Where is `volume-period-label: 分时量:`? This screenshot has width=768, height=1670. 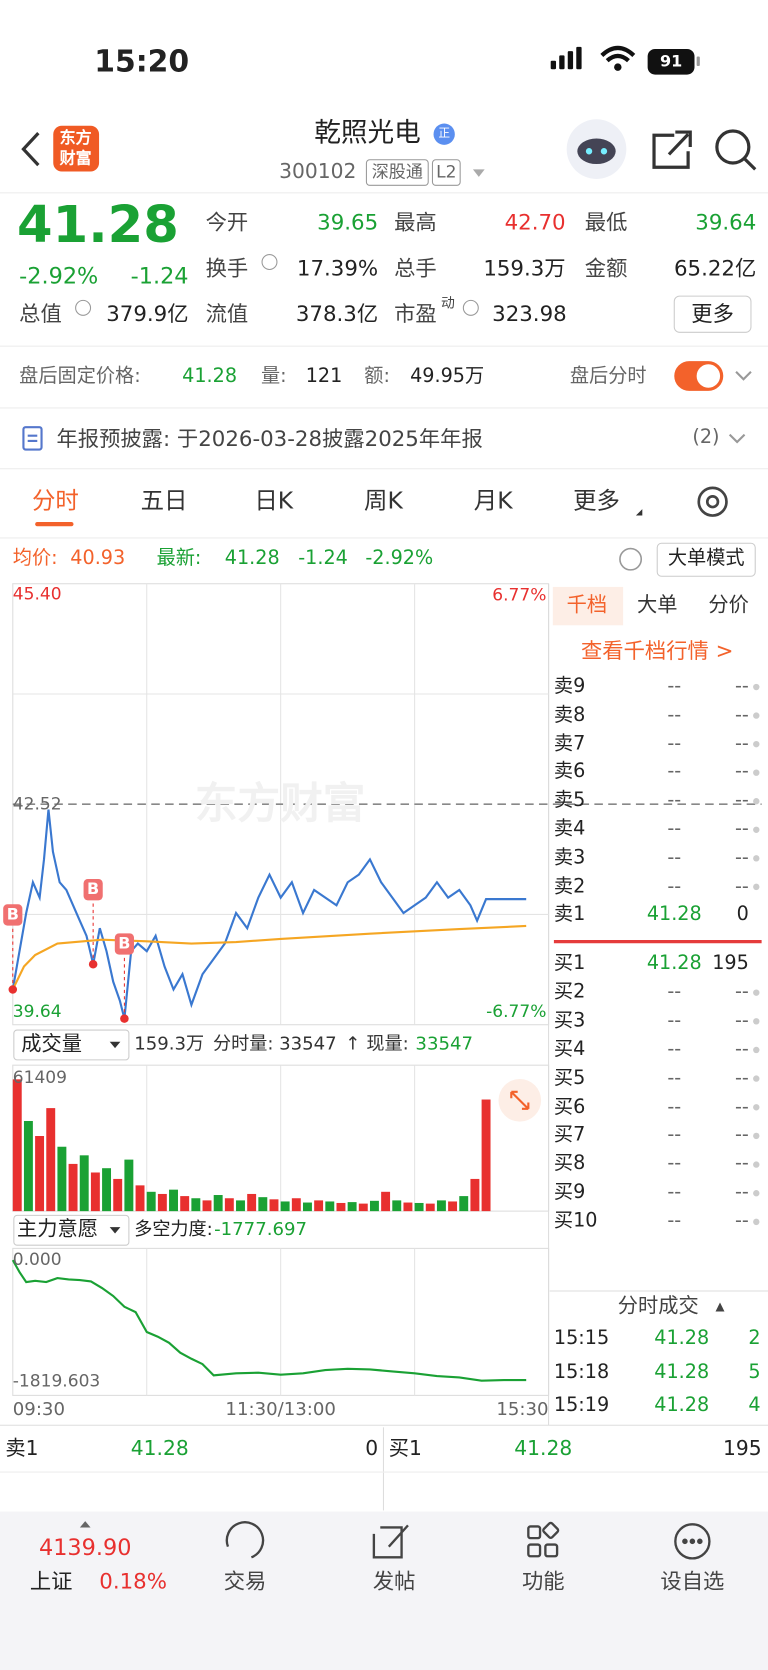
volume-period-label: 分时量: is located at coordinates (243, 1044).